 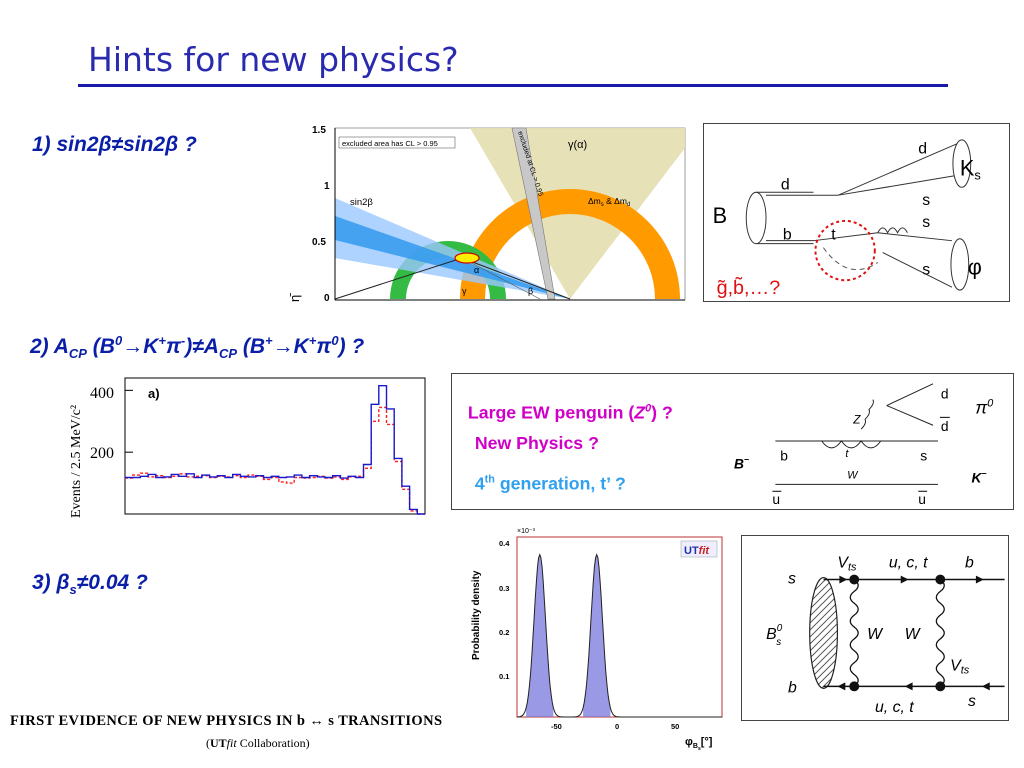 What do you see at coordinates (476, 615) in the screenshot?
I see `y-axis-label: Probability density` at bounding box center [476, 615].